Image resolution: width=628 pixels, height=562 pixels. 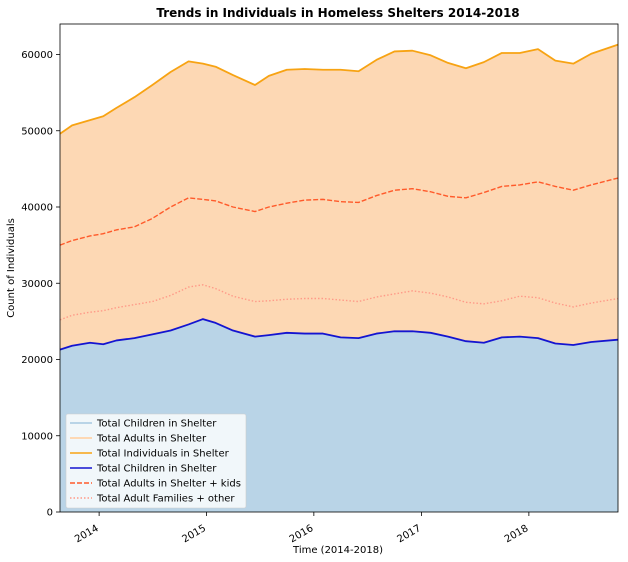 I want to click on x-tick-label: 2014, so click(x=87, y=534).